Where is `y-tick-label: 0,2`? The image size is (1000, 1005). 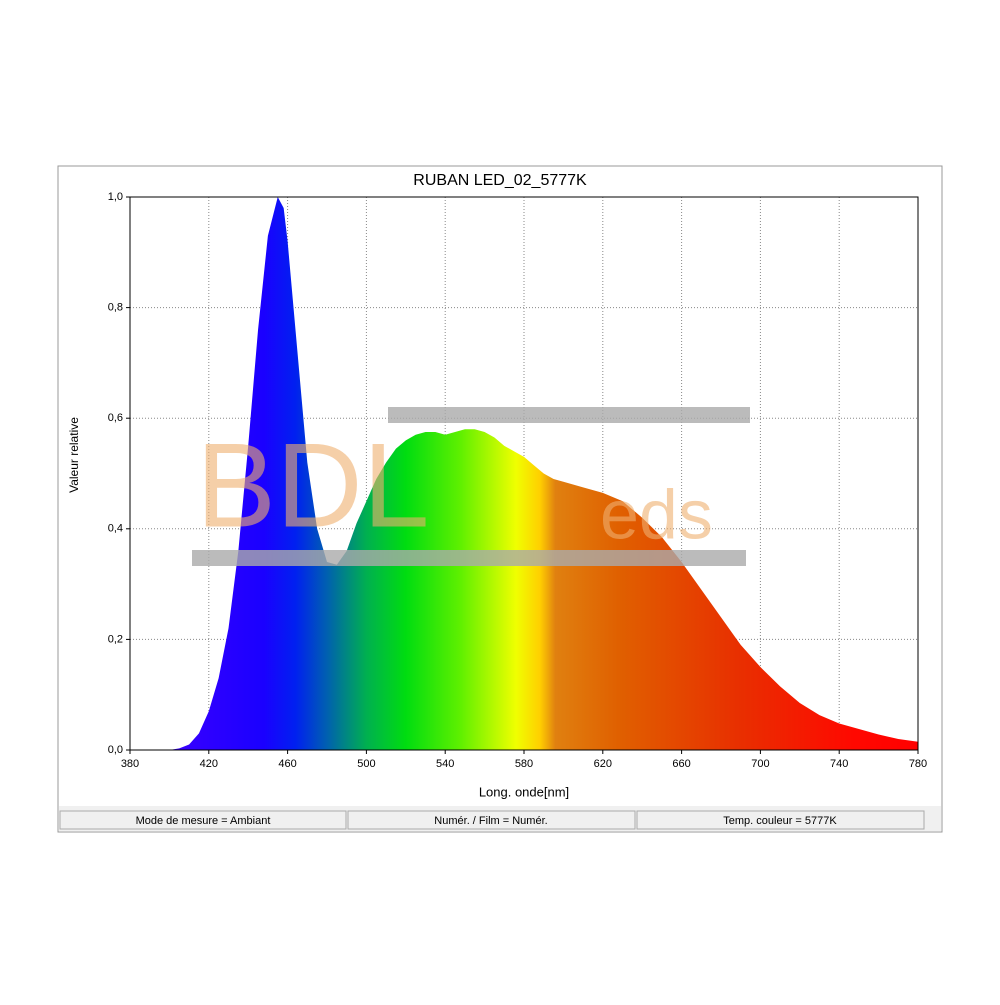 y-tick-label: 0,2 is located at coordinates (115, 639).